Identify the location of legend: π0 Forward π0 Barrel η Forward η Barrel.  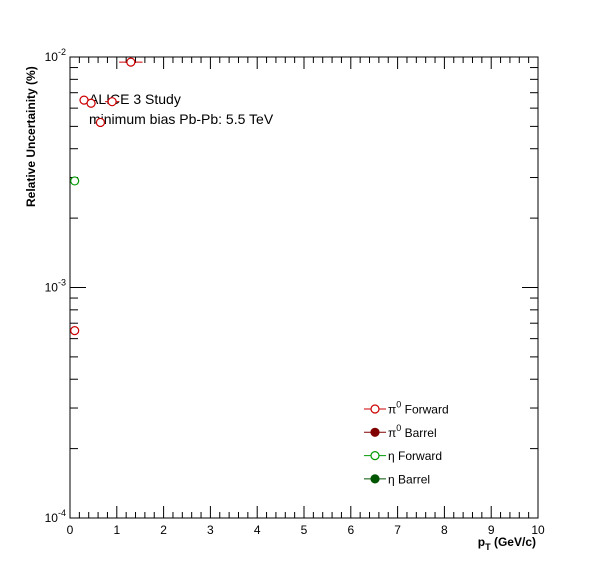
(406, 443).